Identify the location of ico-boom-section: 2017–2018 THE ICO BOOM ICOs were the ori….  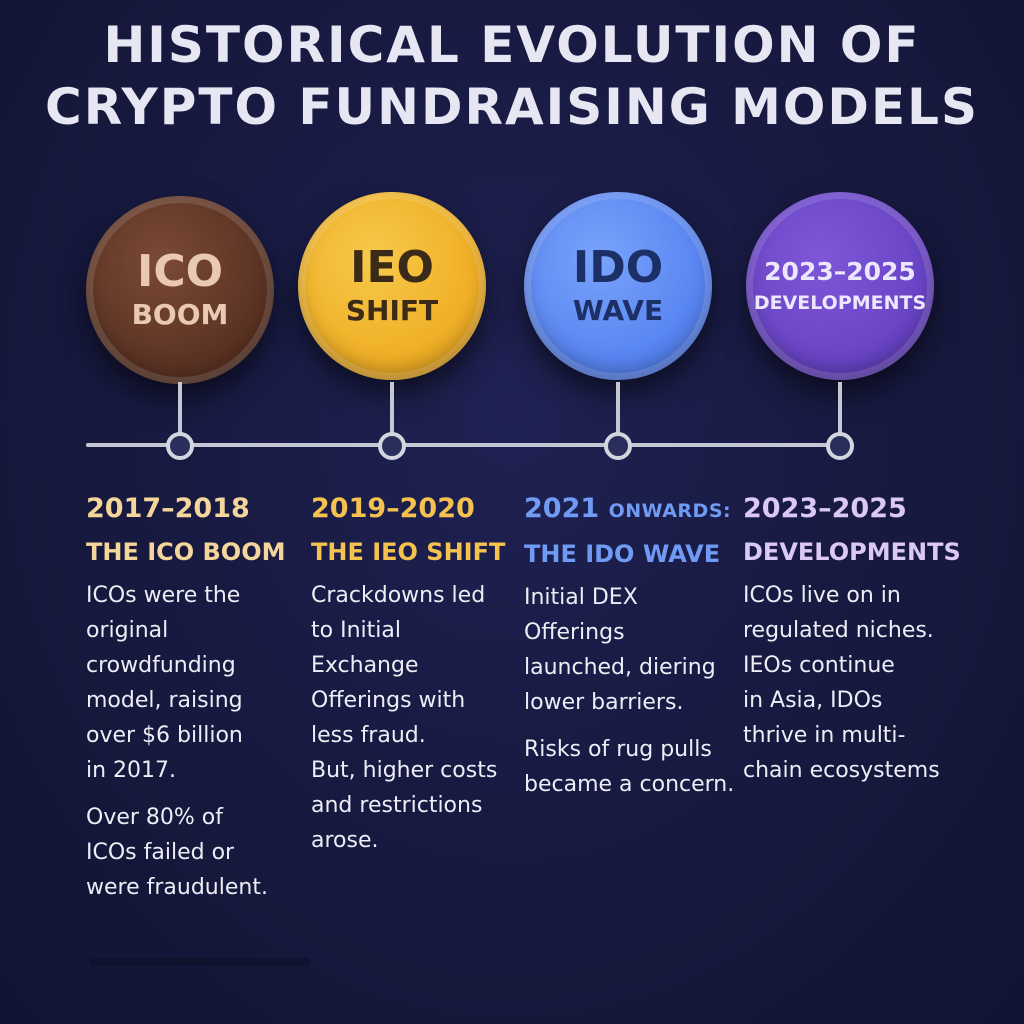
(193, 702).